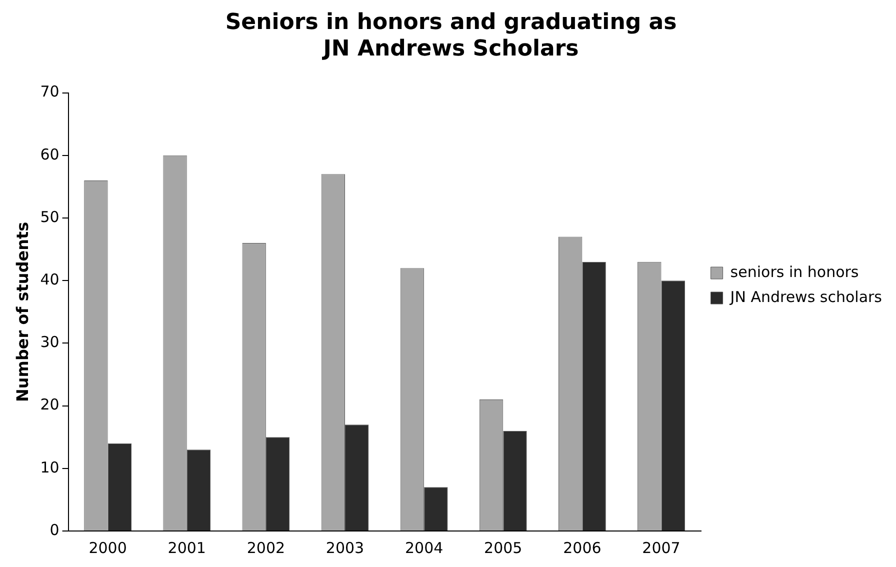  I want to click on x-tick-label: 2004, so click(424, 547).